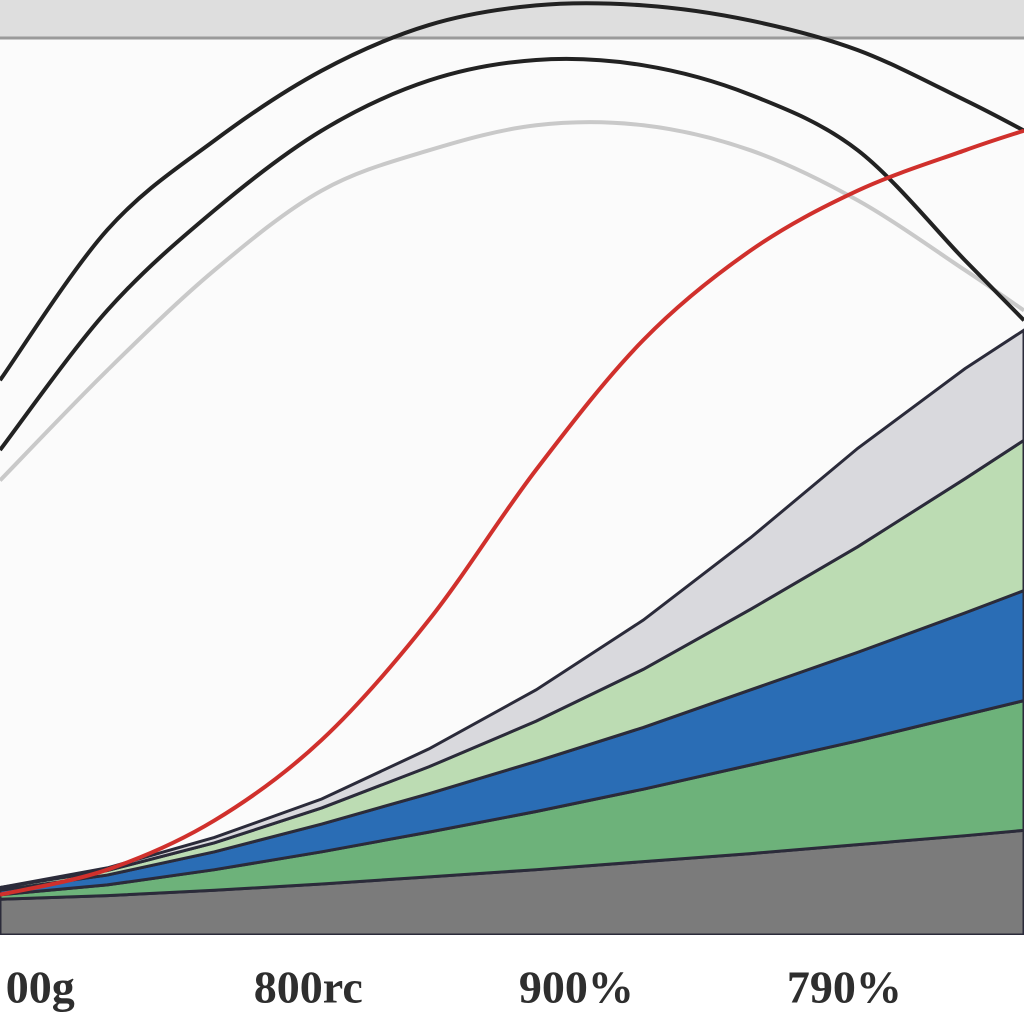  I want to click on top-band, so click(512, 19).